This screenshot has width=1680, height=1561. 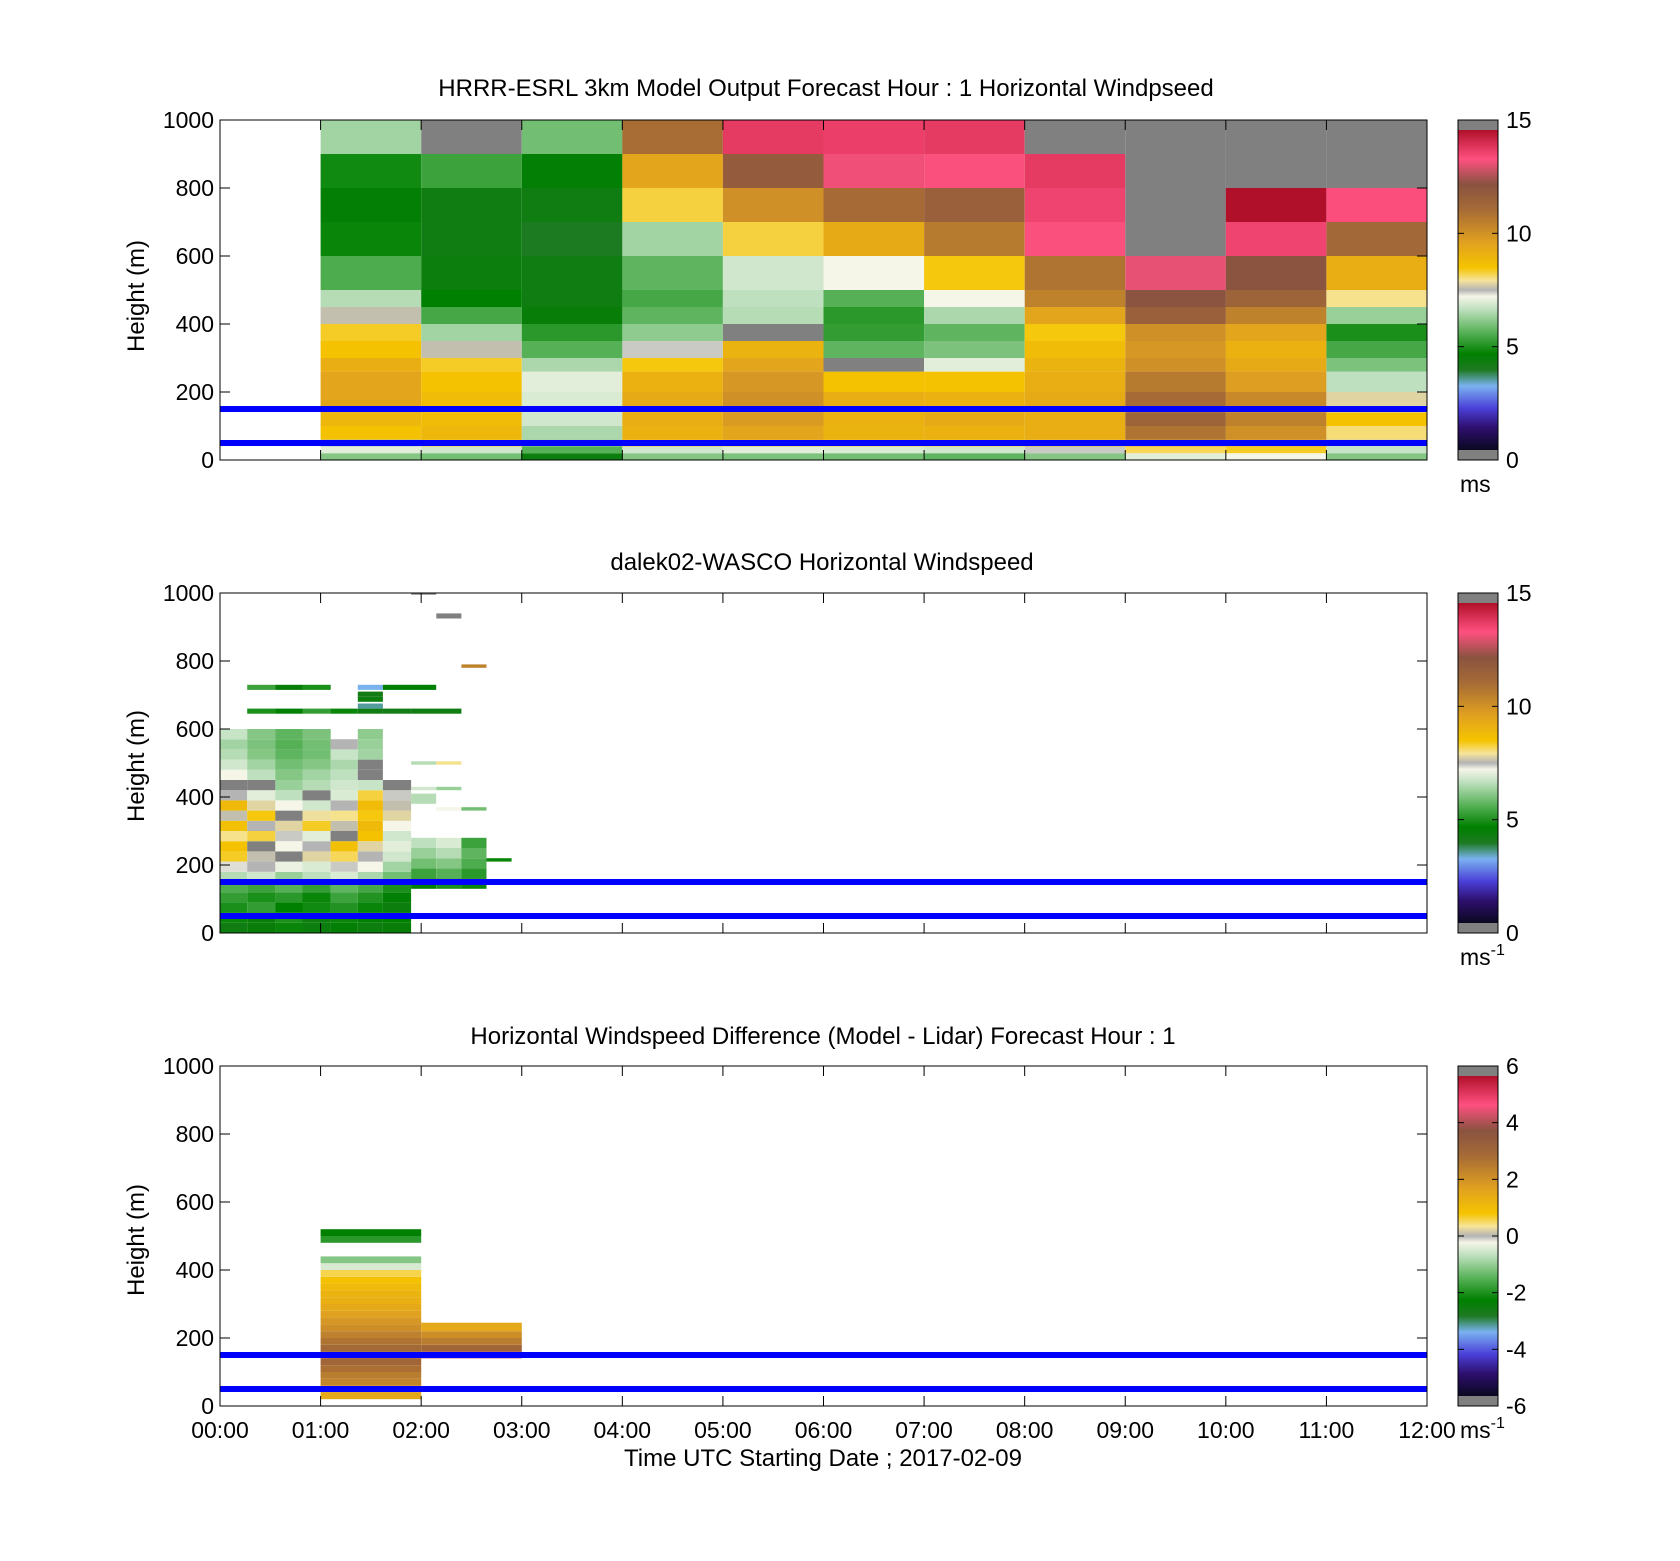 I want to click on colorbar-over-cap, so click(x=1478, y=1071).